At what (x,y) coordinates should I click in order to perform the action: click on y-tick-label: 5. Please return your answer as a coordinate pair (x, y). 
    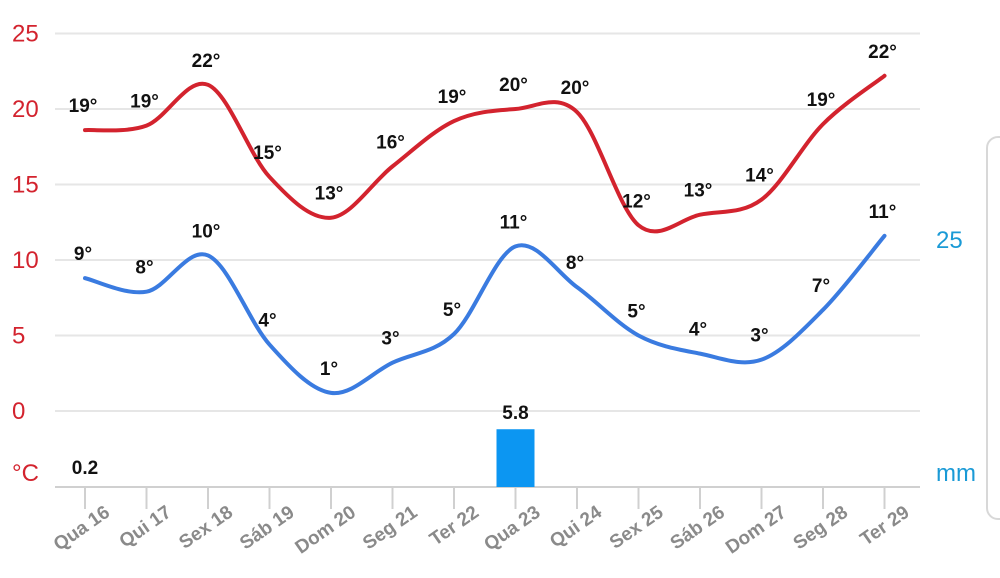
    Looking at the image, I should click on (18, 336).